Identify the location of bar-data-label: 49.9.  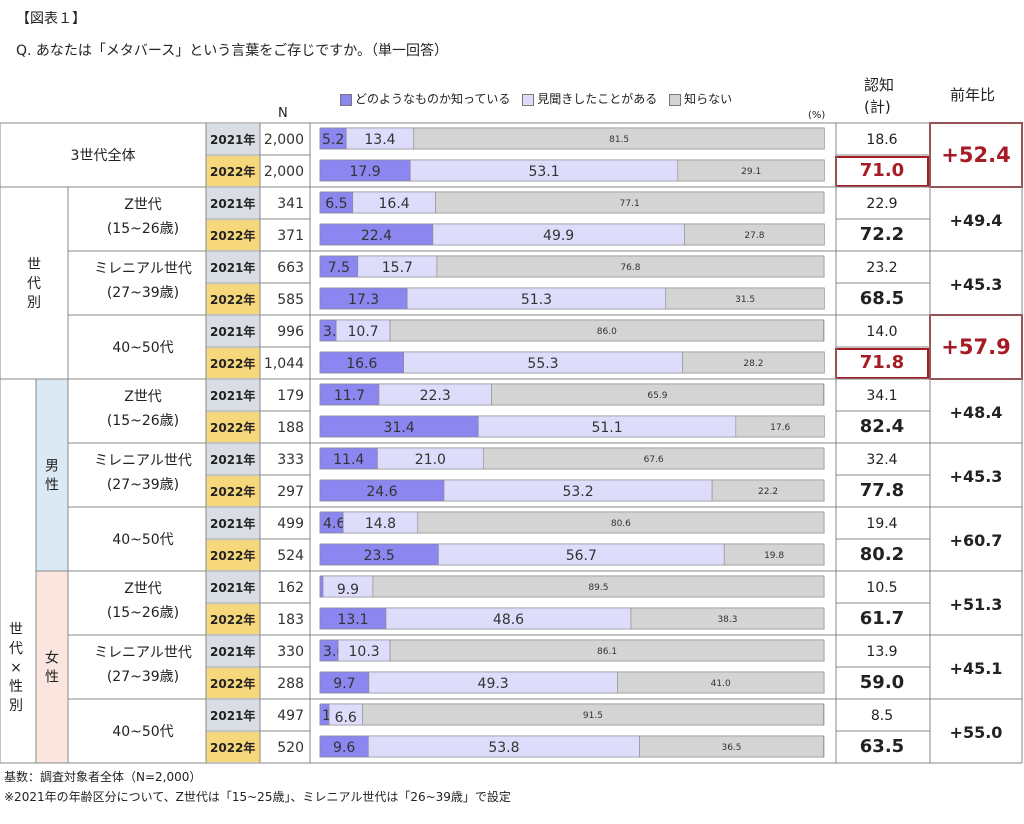
(558, 236).